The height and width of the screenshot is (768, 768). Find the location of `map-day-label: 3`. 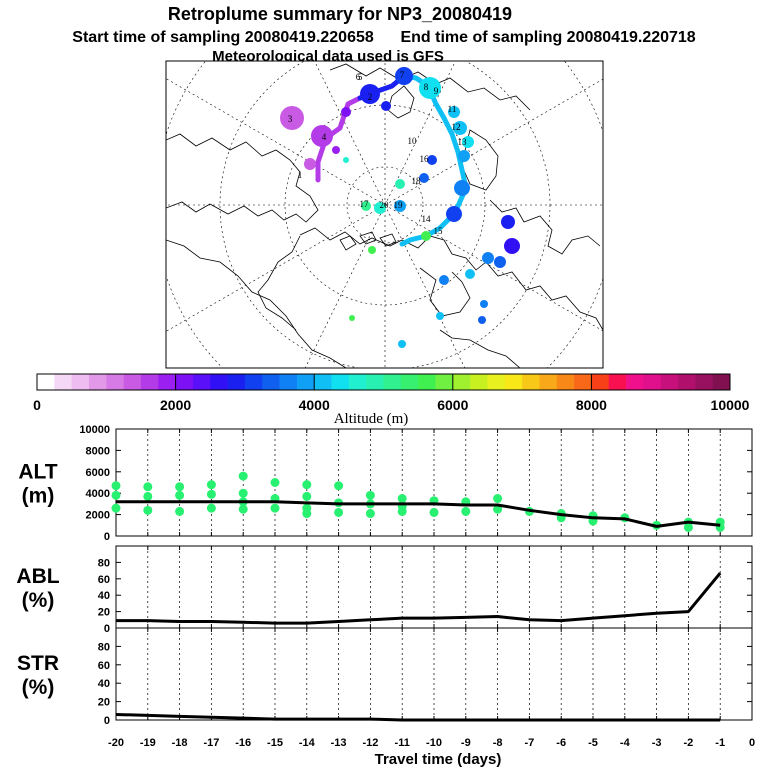

map-day-label: 3 is located at coordinates (290, 119).